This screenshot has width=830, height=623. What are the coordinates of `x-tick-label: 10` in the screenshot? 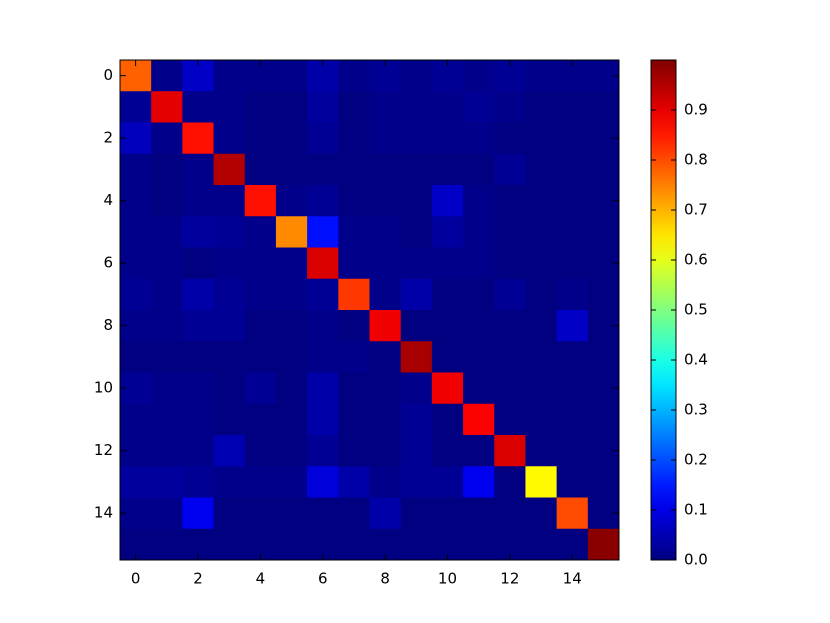 It's located at (447, 579).